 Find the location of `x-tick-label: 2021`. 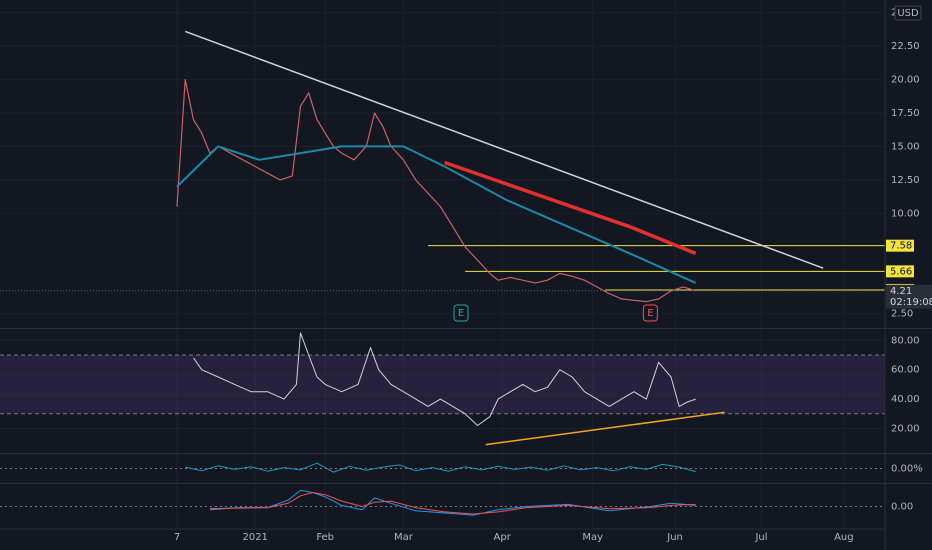

x-tick-label: 2021 is located at coordinates (254, 537).